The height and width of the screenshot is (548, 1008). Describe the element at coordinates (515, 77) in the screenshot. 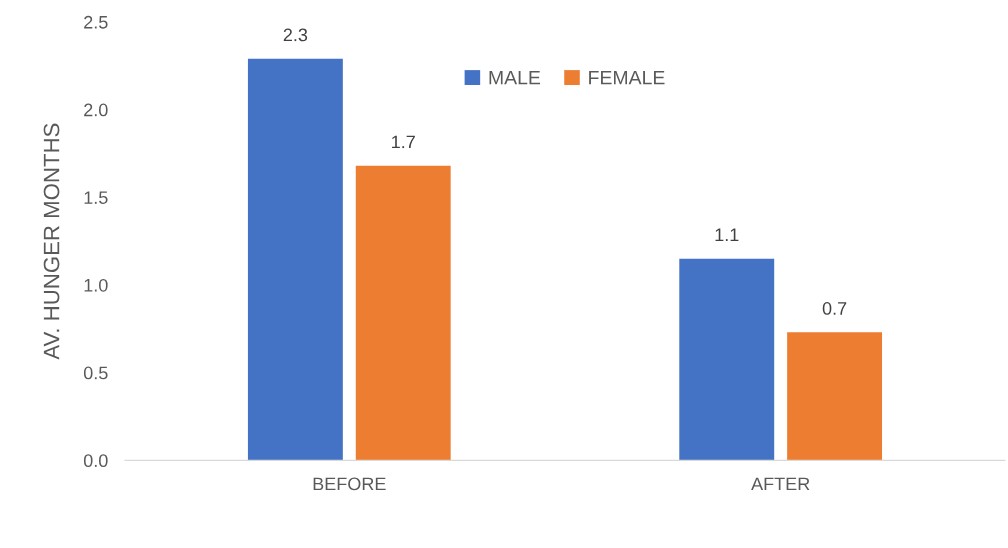

I see `legend-label: MALE` at that location.